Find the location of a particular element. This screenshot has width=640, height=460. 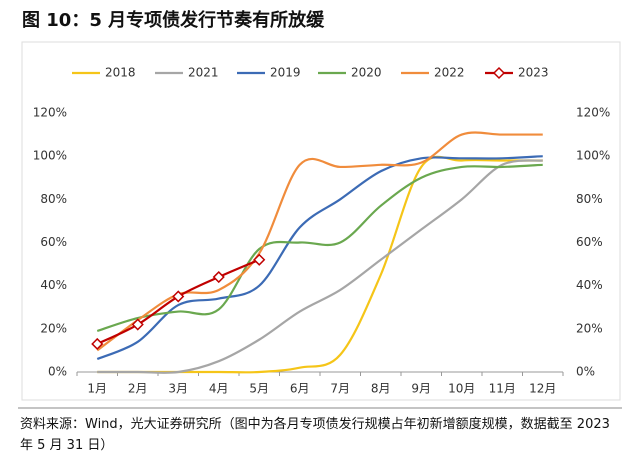

x-tick-label: 6月 is located at coordinates (300, 389).